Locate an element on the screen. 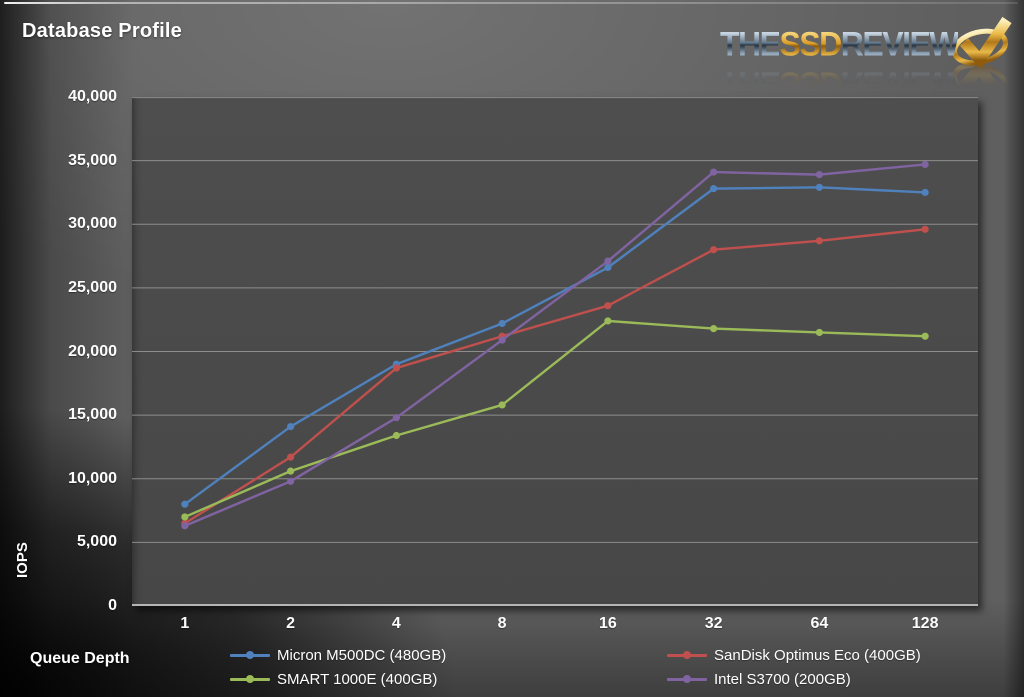 This screenshot has width=1024, height=697. logo-main: THE SSD REVIEW is located at coordinates (865, 42).